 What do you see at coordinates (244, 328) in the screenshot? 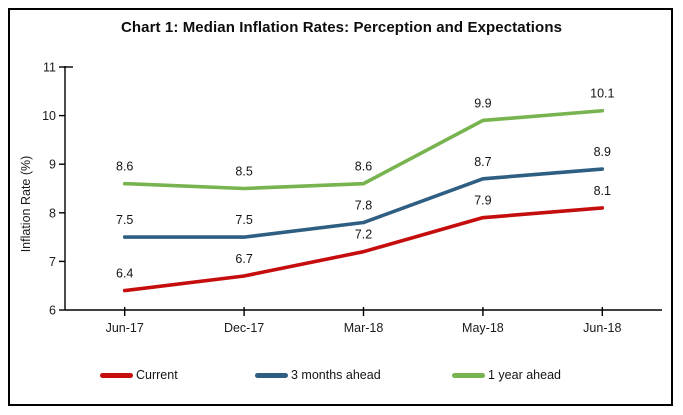
I see `x-tick-label: Dec-17` at bounding box center [244, 328].